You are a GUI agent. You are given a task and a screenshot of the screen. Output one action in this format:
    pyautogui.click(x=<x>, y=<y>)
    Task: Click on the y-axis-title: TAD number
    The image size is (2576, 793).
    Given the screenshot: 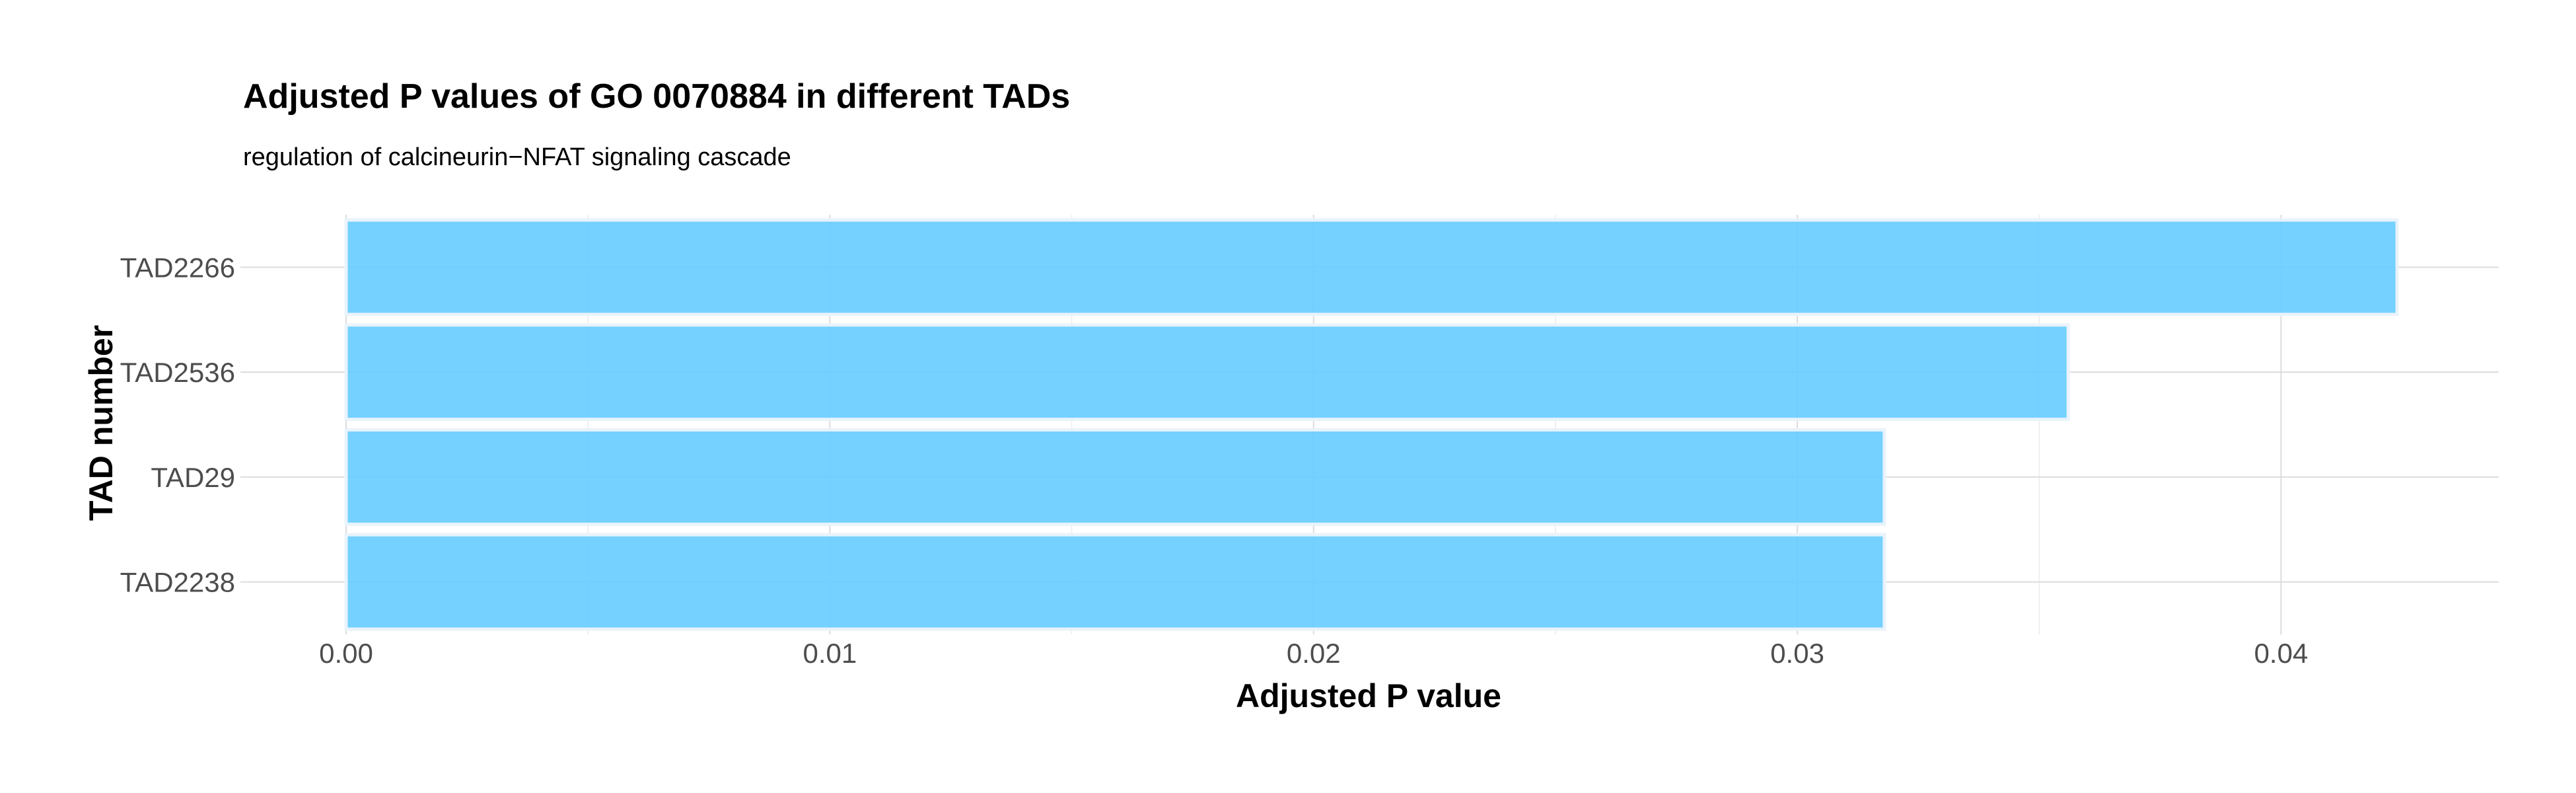 What is the action you would take?
    pyautogui.click(x=101, y=423)
    